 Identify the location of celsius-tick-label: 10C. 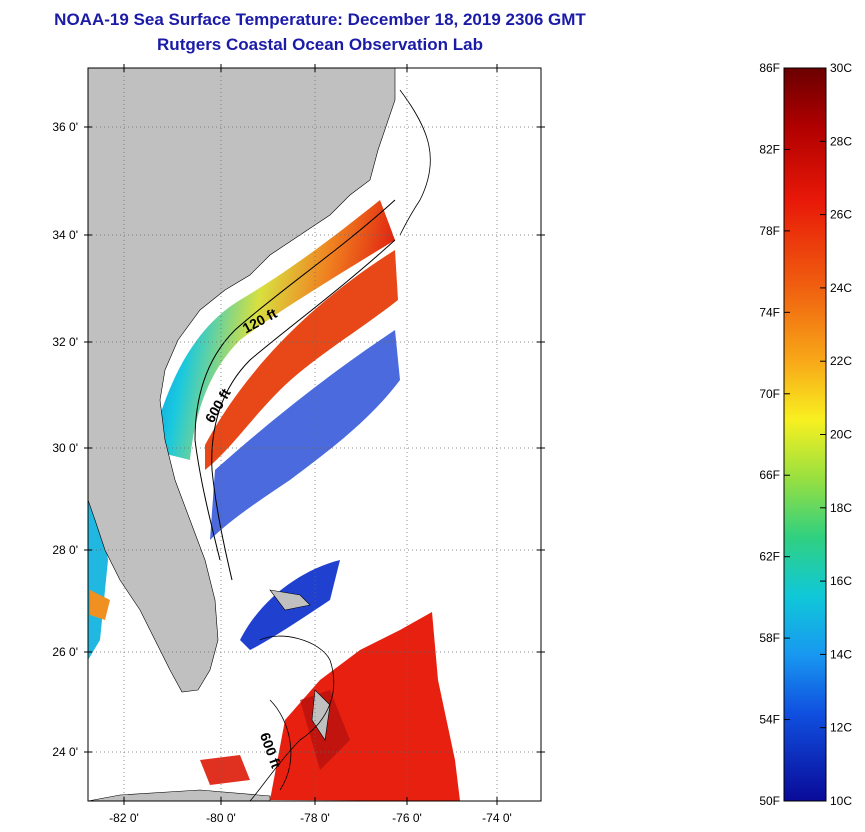
(841, 801).